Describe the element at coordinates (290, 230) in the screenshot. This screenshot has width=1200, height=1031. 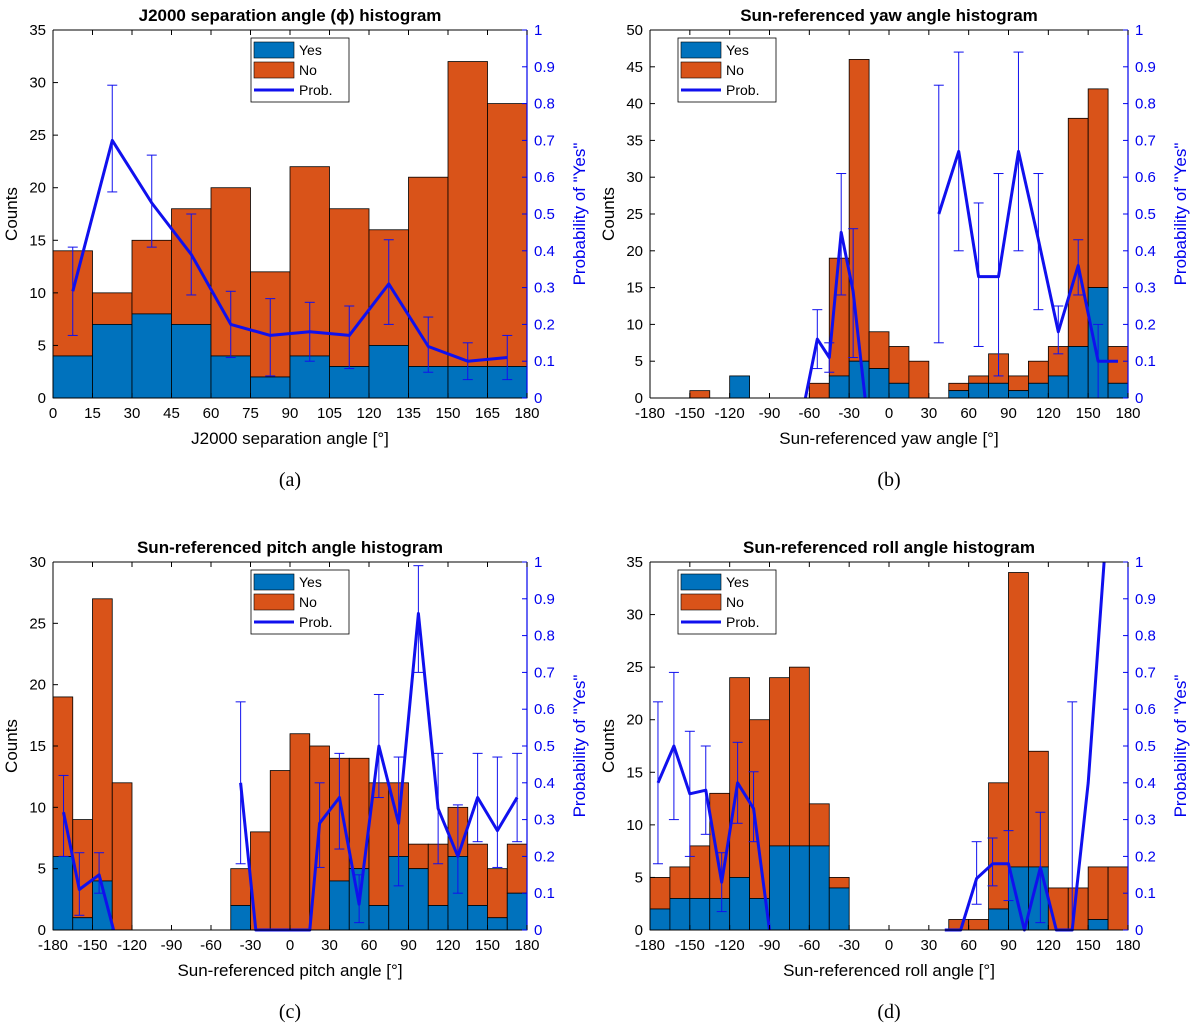
I see `bars` at that location.